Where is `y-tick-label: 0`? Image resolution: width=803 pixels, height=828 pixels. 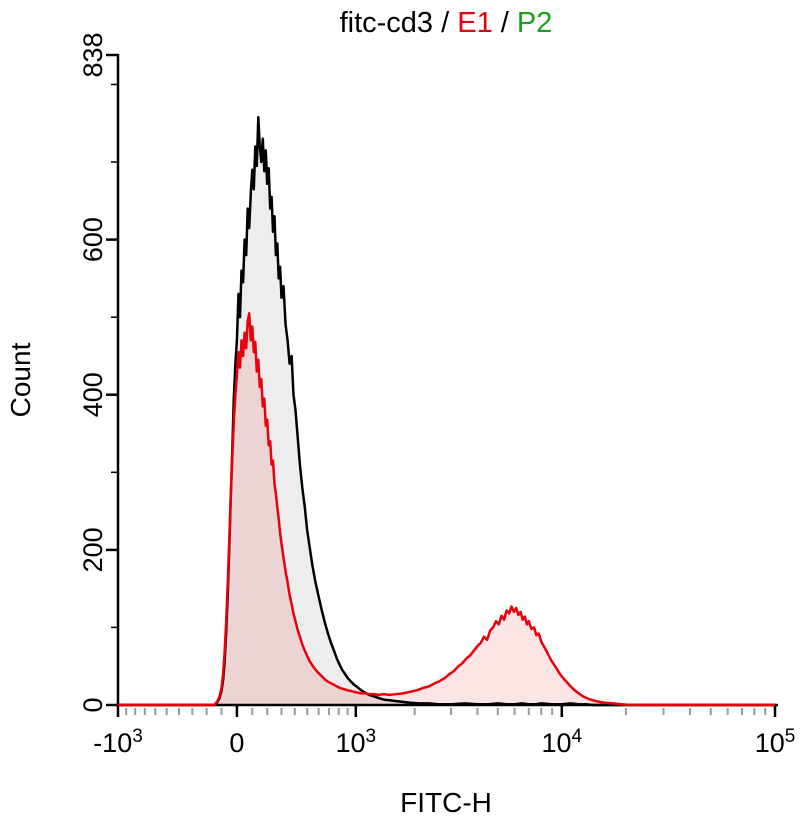 y-tick-label: 0 is located at coordinates (93, 704).